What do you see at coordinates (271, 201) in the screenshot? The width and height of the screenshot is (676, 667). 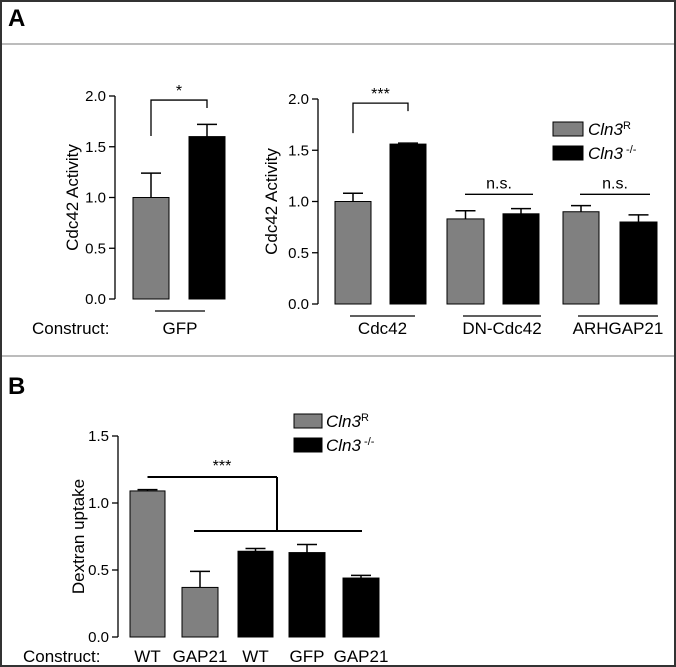 I see `a_right-y-label: Cdc42 Activity` at bounding box center [271, 201].